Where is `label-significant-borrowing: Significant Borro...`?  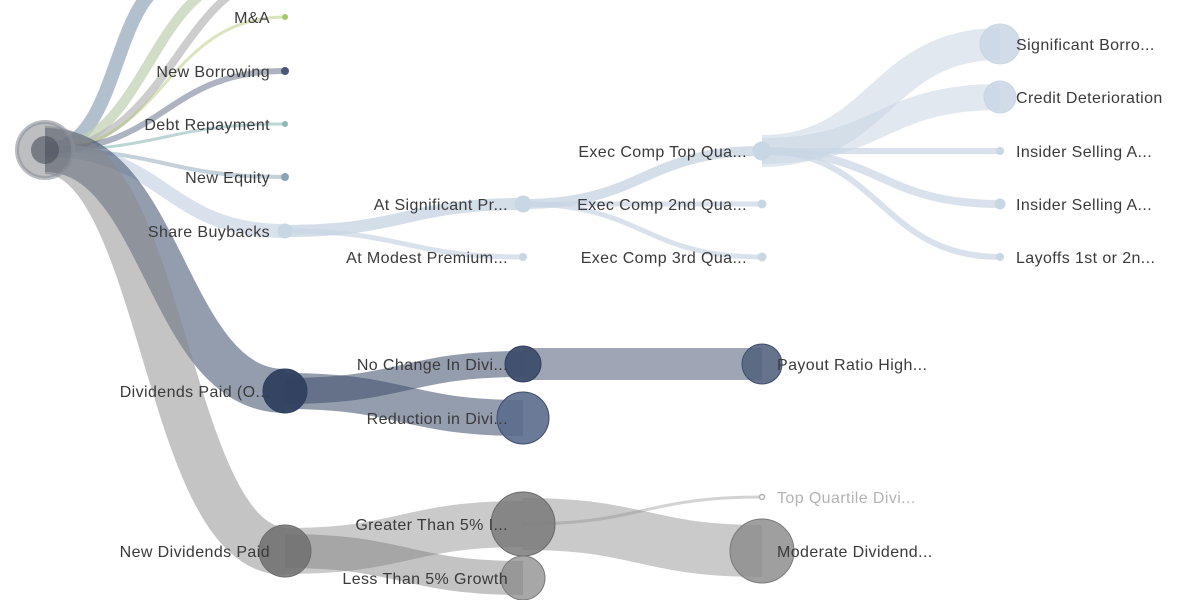 label-significant-borrowing: Significant Borro... is located at coordinates (1085, 45).